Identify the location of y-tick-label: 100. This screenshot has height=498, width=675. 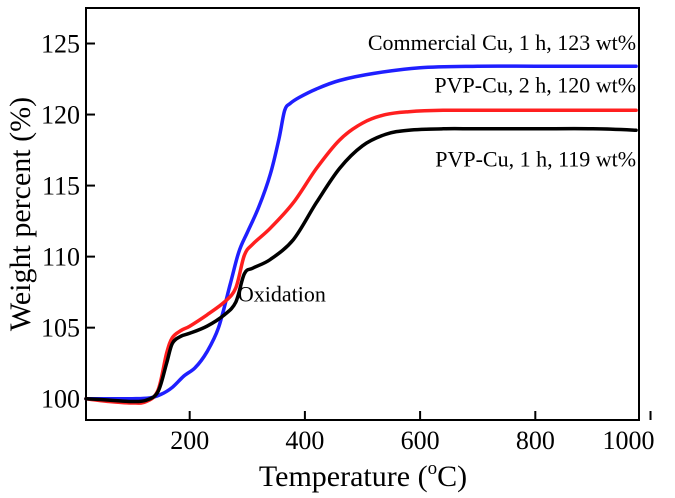
(60, 399).